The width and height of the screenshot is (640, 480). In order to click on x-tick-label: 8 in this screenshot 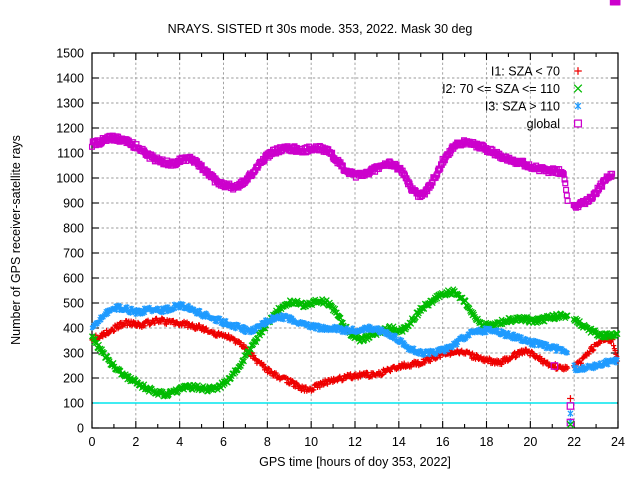, I will do `click(267, 442)`.